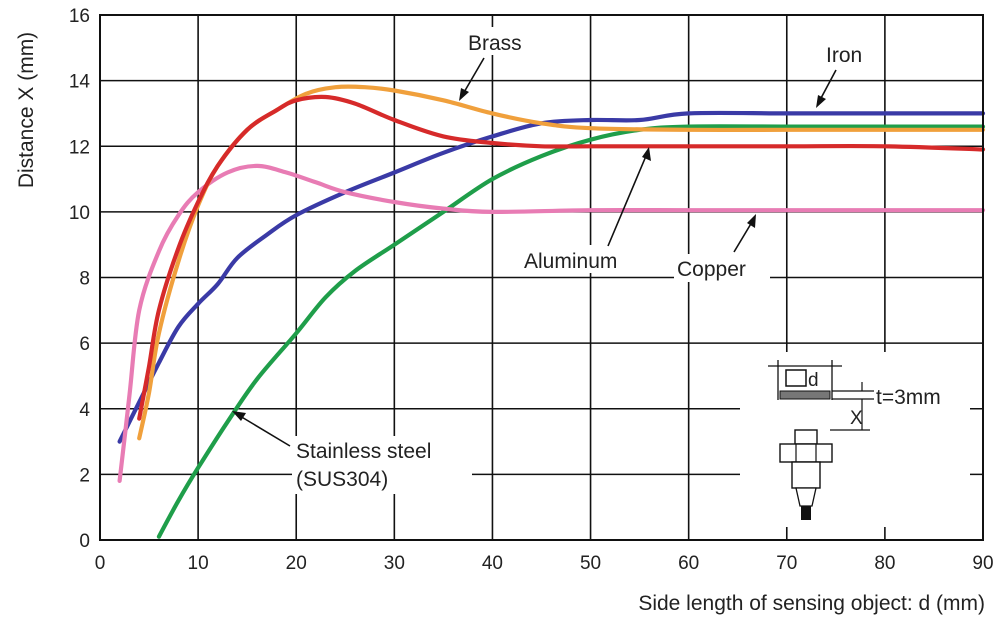  I want to click on y-tick-label: 0, so click(84, 541).